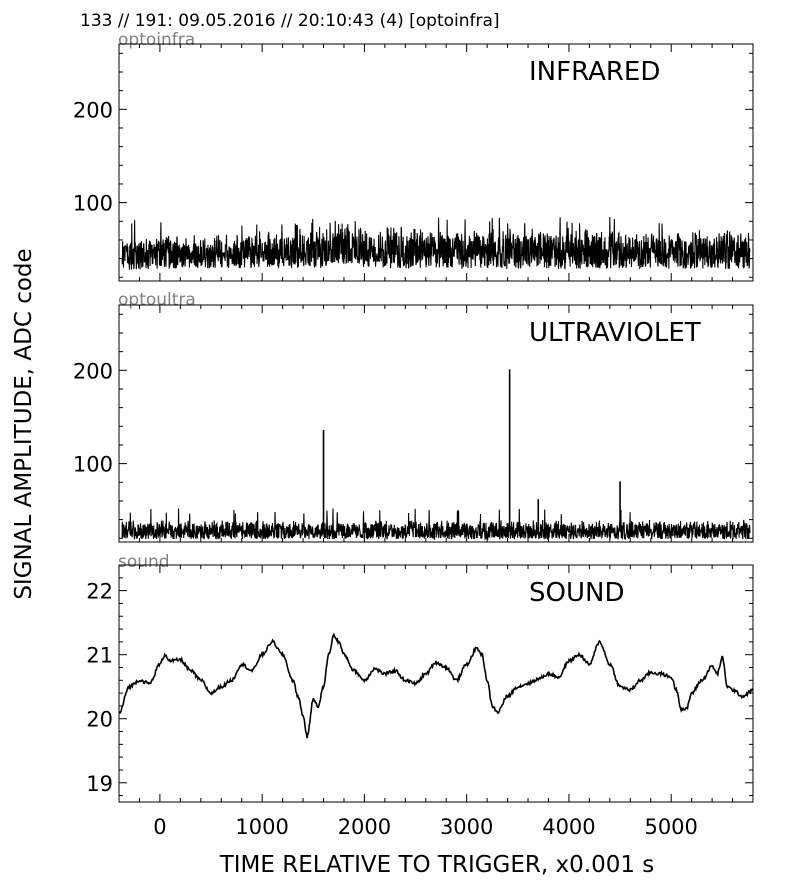 The height and width of the screenshot is (882, 792). What do you see at coordinates (99, 720) in the screenshot?
I see `y-tick-label: 20` at bounding box center [99, 720].